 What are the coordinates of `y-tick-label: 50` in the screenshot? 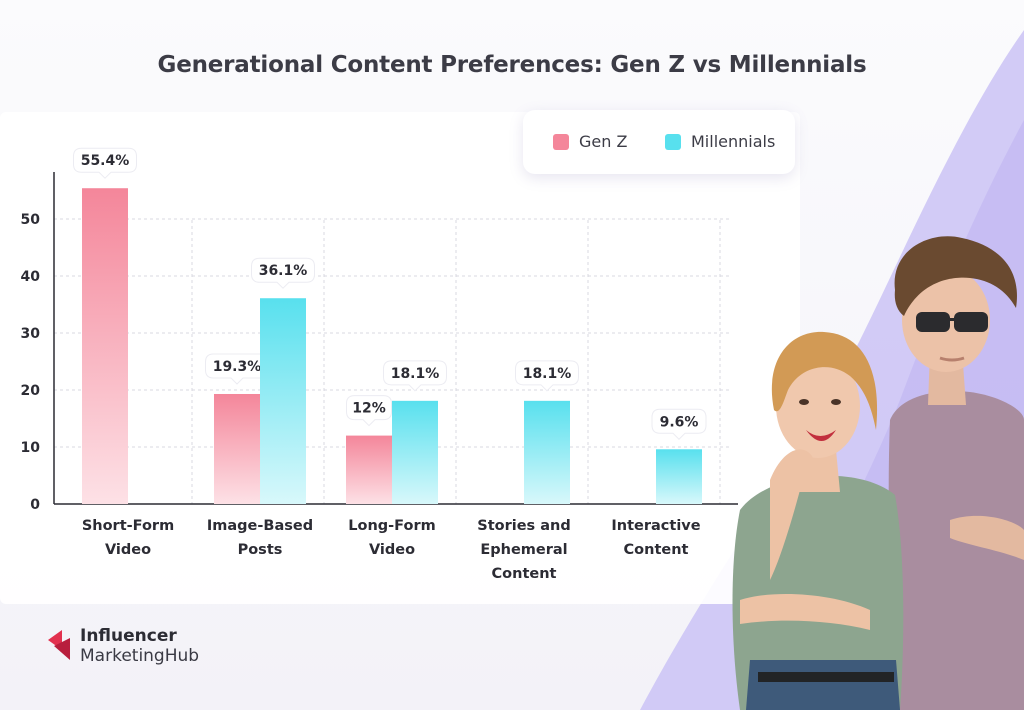 It's located at (31, 220).